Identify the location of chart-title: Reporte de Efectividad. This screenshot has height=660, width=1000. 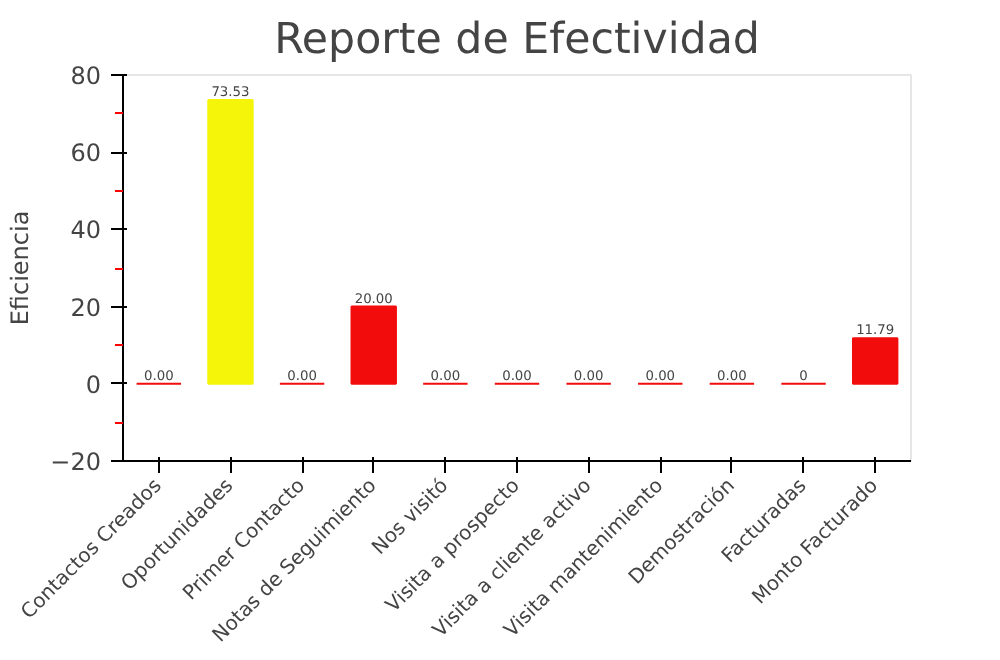
(517, 40).